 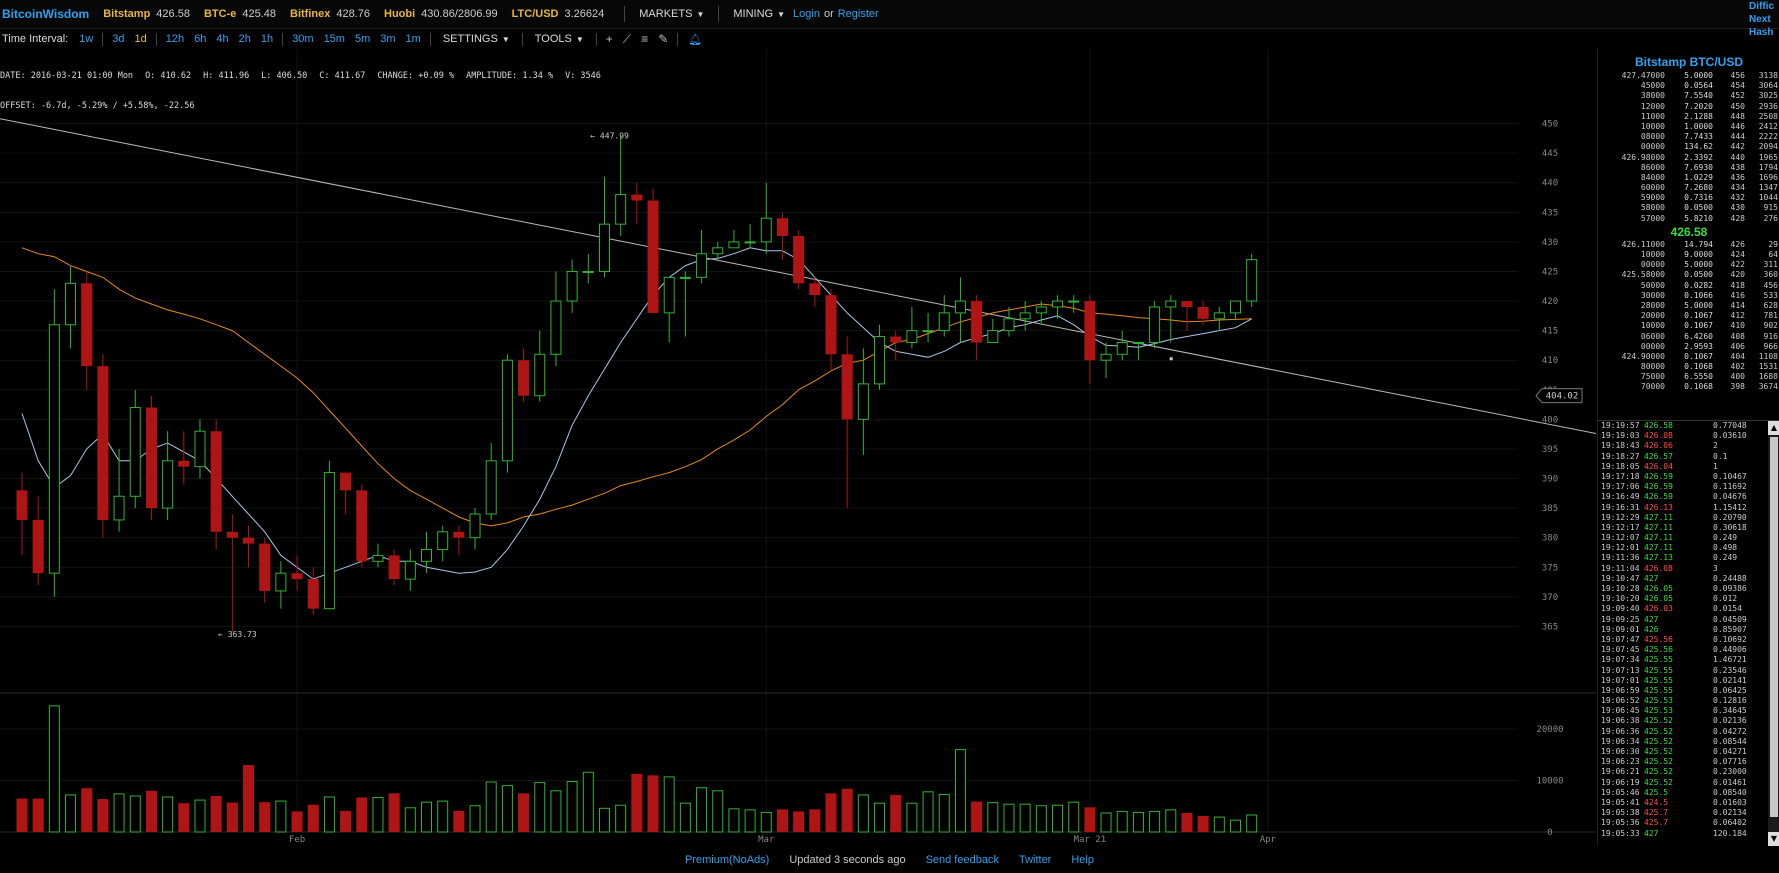 I want to click on interval-3m: 3m, so click(x=388, y=39).